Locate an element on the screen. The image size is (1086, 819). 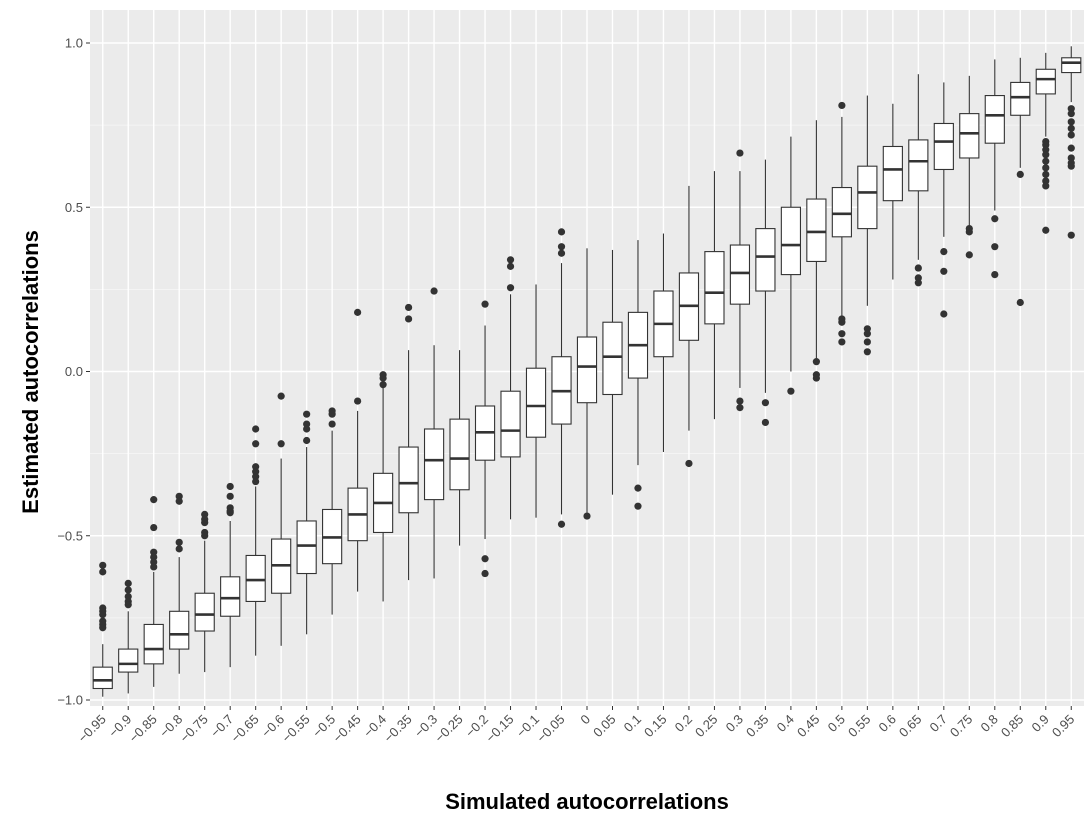
y-tick-label: 0.0 is located at coordinates (74, 371).